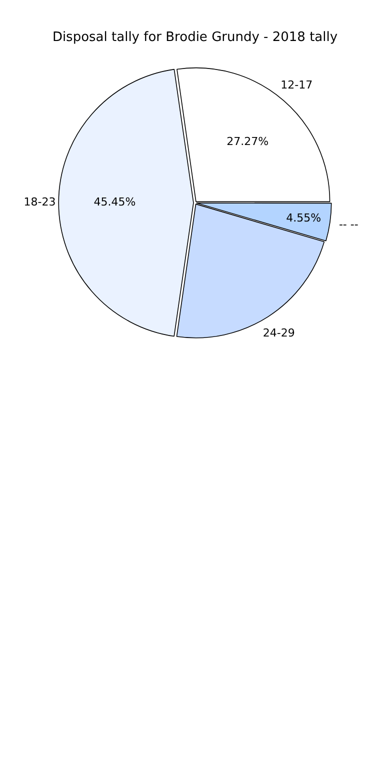 The image size is (390, 780). What do you see at coordinates (304, 217) in the screenshot?
I see `data-label: 4.55%` at bounding box center [304, 217].